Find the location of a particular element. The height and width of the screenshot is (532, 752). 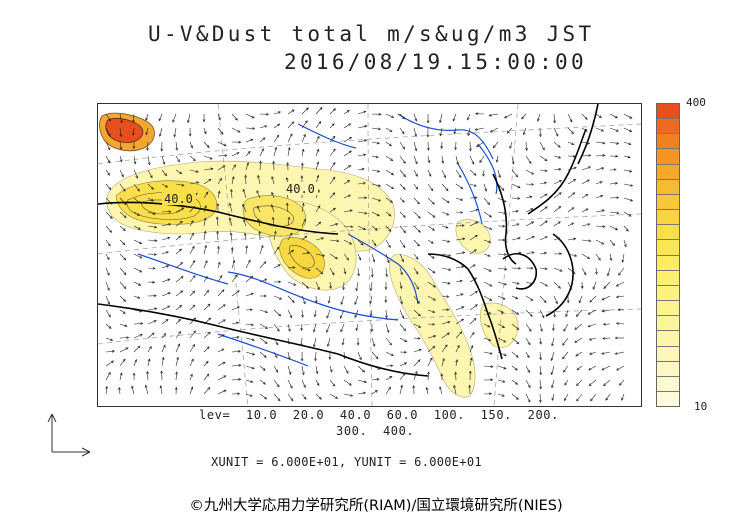

dust-hotspot-northwest-core is located at coordinates (124, 130).